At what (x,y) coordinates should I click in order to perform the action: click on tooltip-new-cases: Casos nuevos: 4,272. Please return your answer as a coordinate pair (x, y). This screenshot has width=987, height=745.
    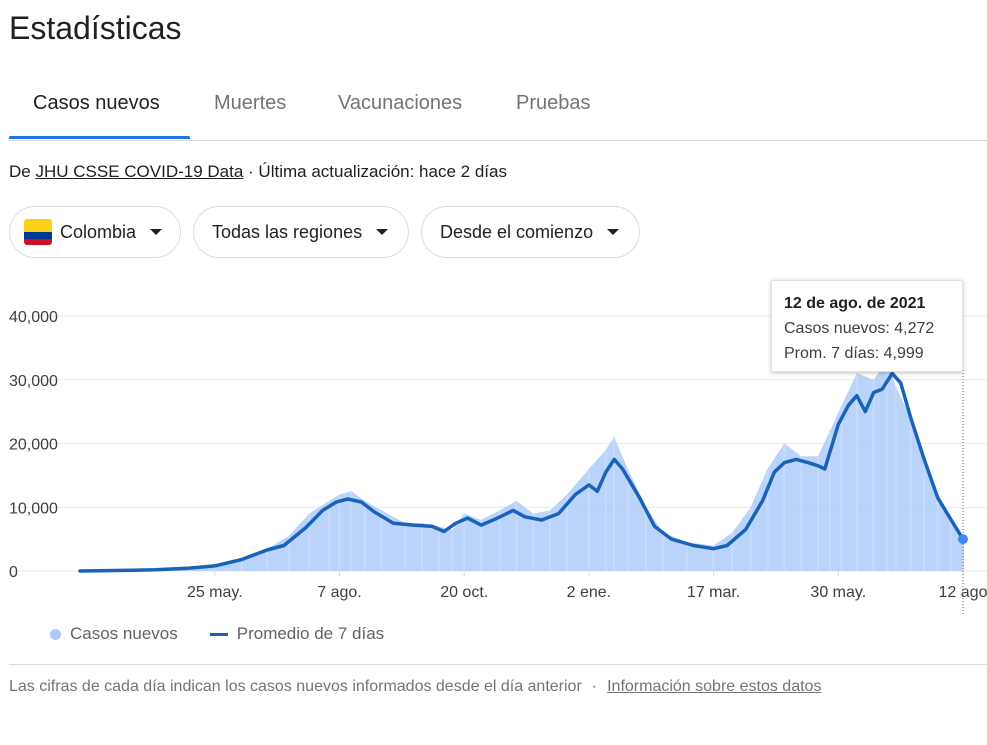
    Looking at the image, I should click on (859, 328).